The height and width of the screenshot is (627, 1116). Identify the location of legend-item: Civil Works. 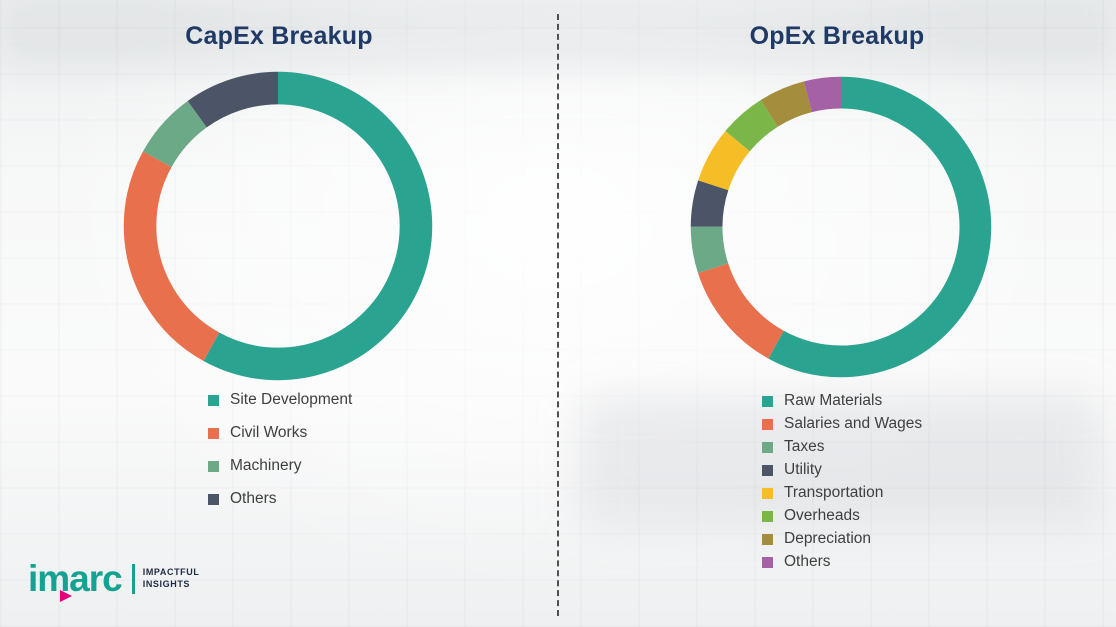
(280, 433).